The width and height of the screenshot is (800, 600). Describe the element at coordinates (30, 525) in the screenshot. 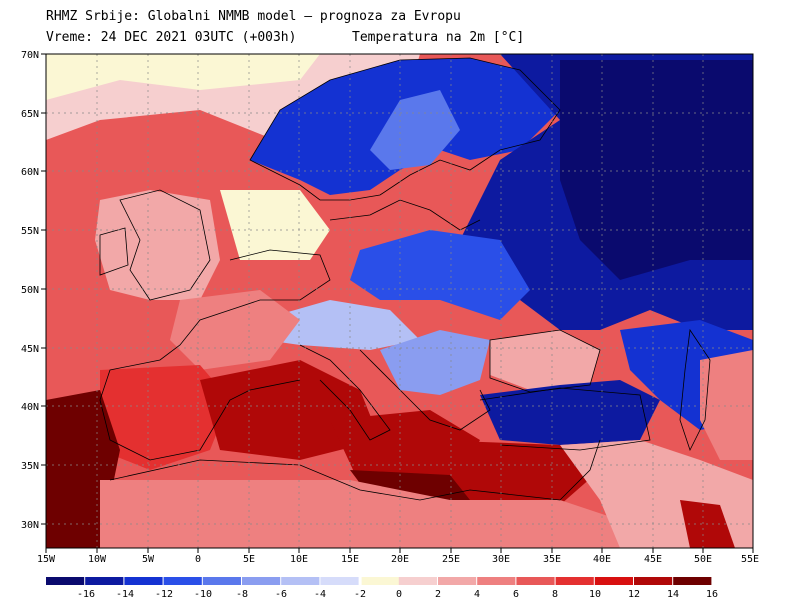

I see `lat-label: 30N` at that location.